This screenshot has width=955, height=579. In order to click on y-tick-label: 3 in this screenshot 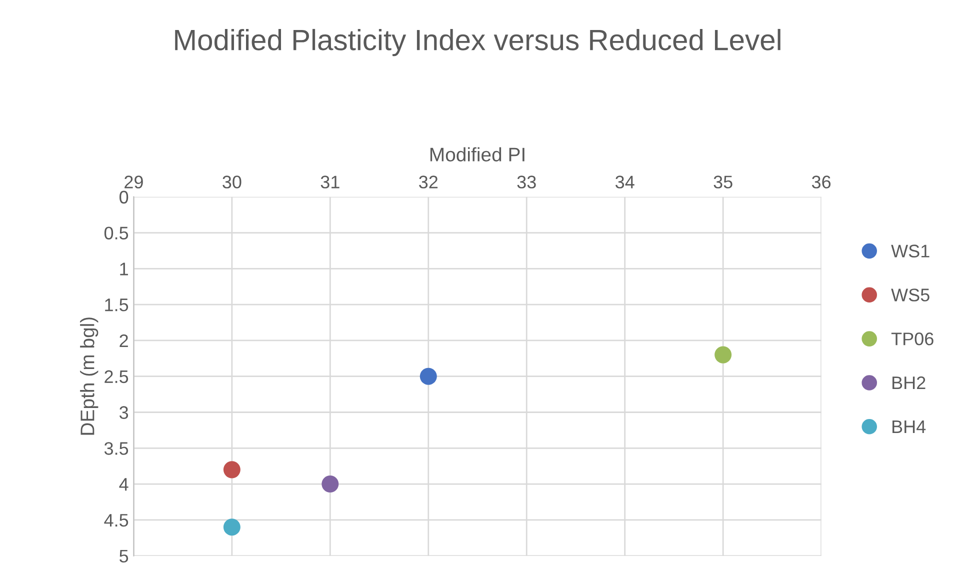, I will do `click(123, 412)`.